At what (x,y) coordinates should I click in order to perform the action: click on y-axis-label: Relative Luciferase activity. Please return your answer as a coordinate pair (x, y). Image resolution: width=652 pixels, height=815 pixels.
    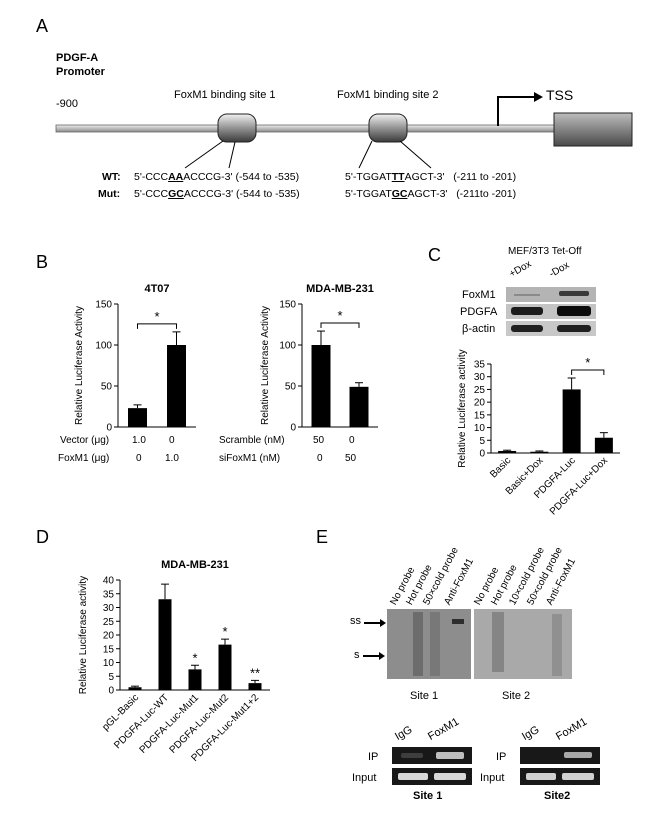
    Looking at the image, I should click on (83, 635).